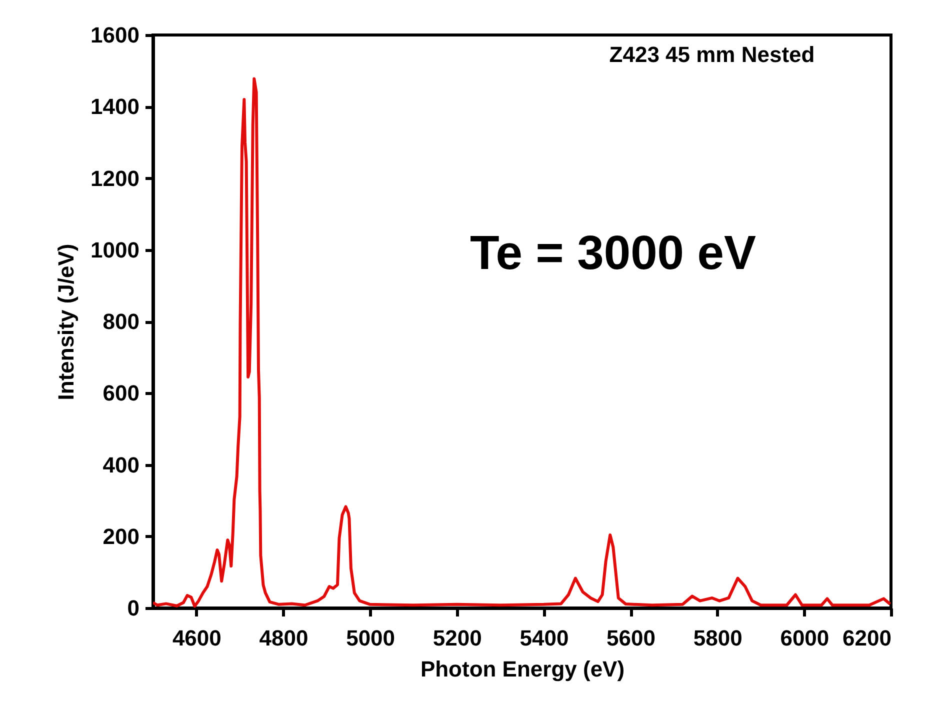  What do you see at coordinates (121, 321) in the screenshot?
I see `y-tick-label: 800` at bounding box center [121, 321].